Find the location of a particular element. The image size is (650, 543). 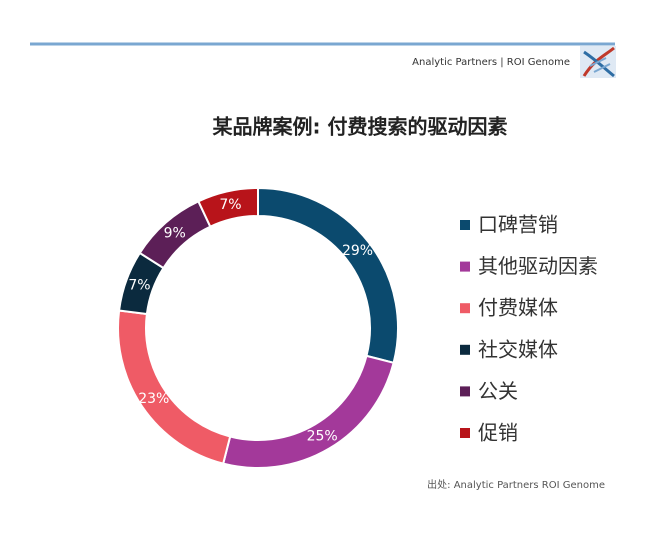

data-label: 29% is located at coordinates (357, 251).